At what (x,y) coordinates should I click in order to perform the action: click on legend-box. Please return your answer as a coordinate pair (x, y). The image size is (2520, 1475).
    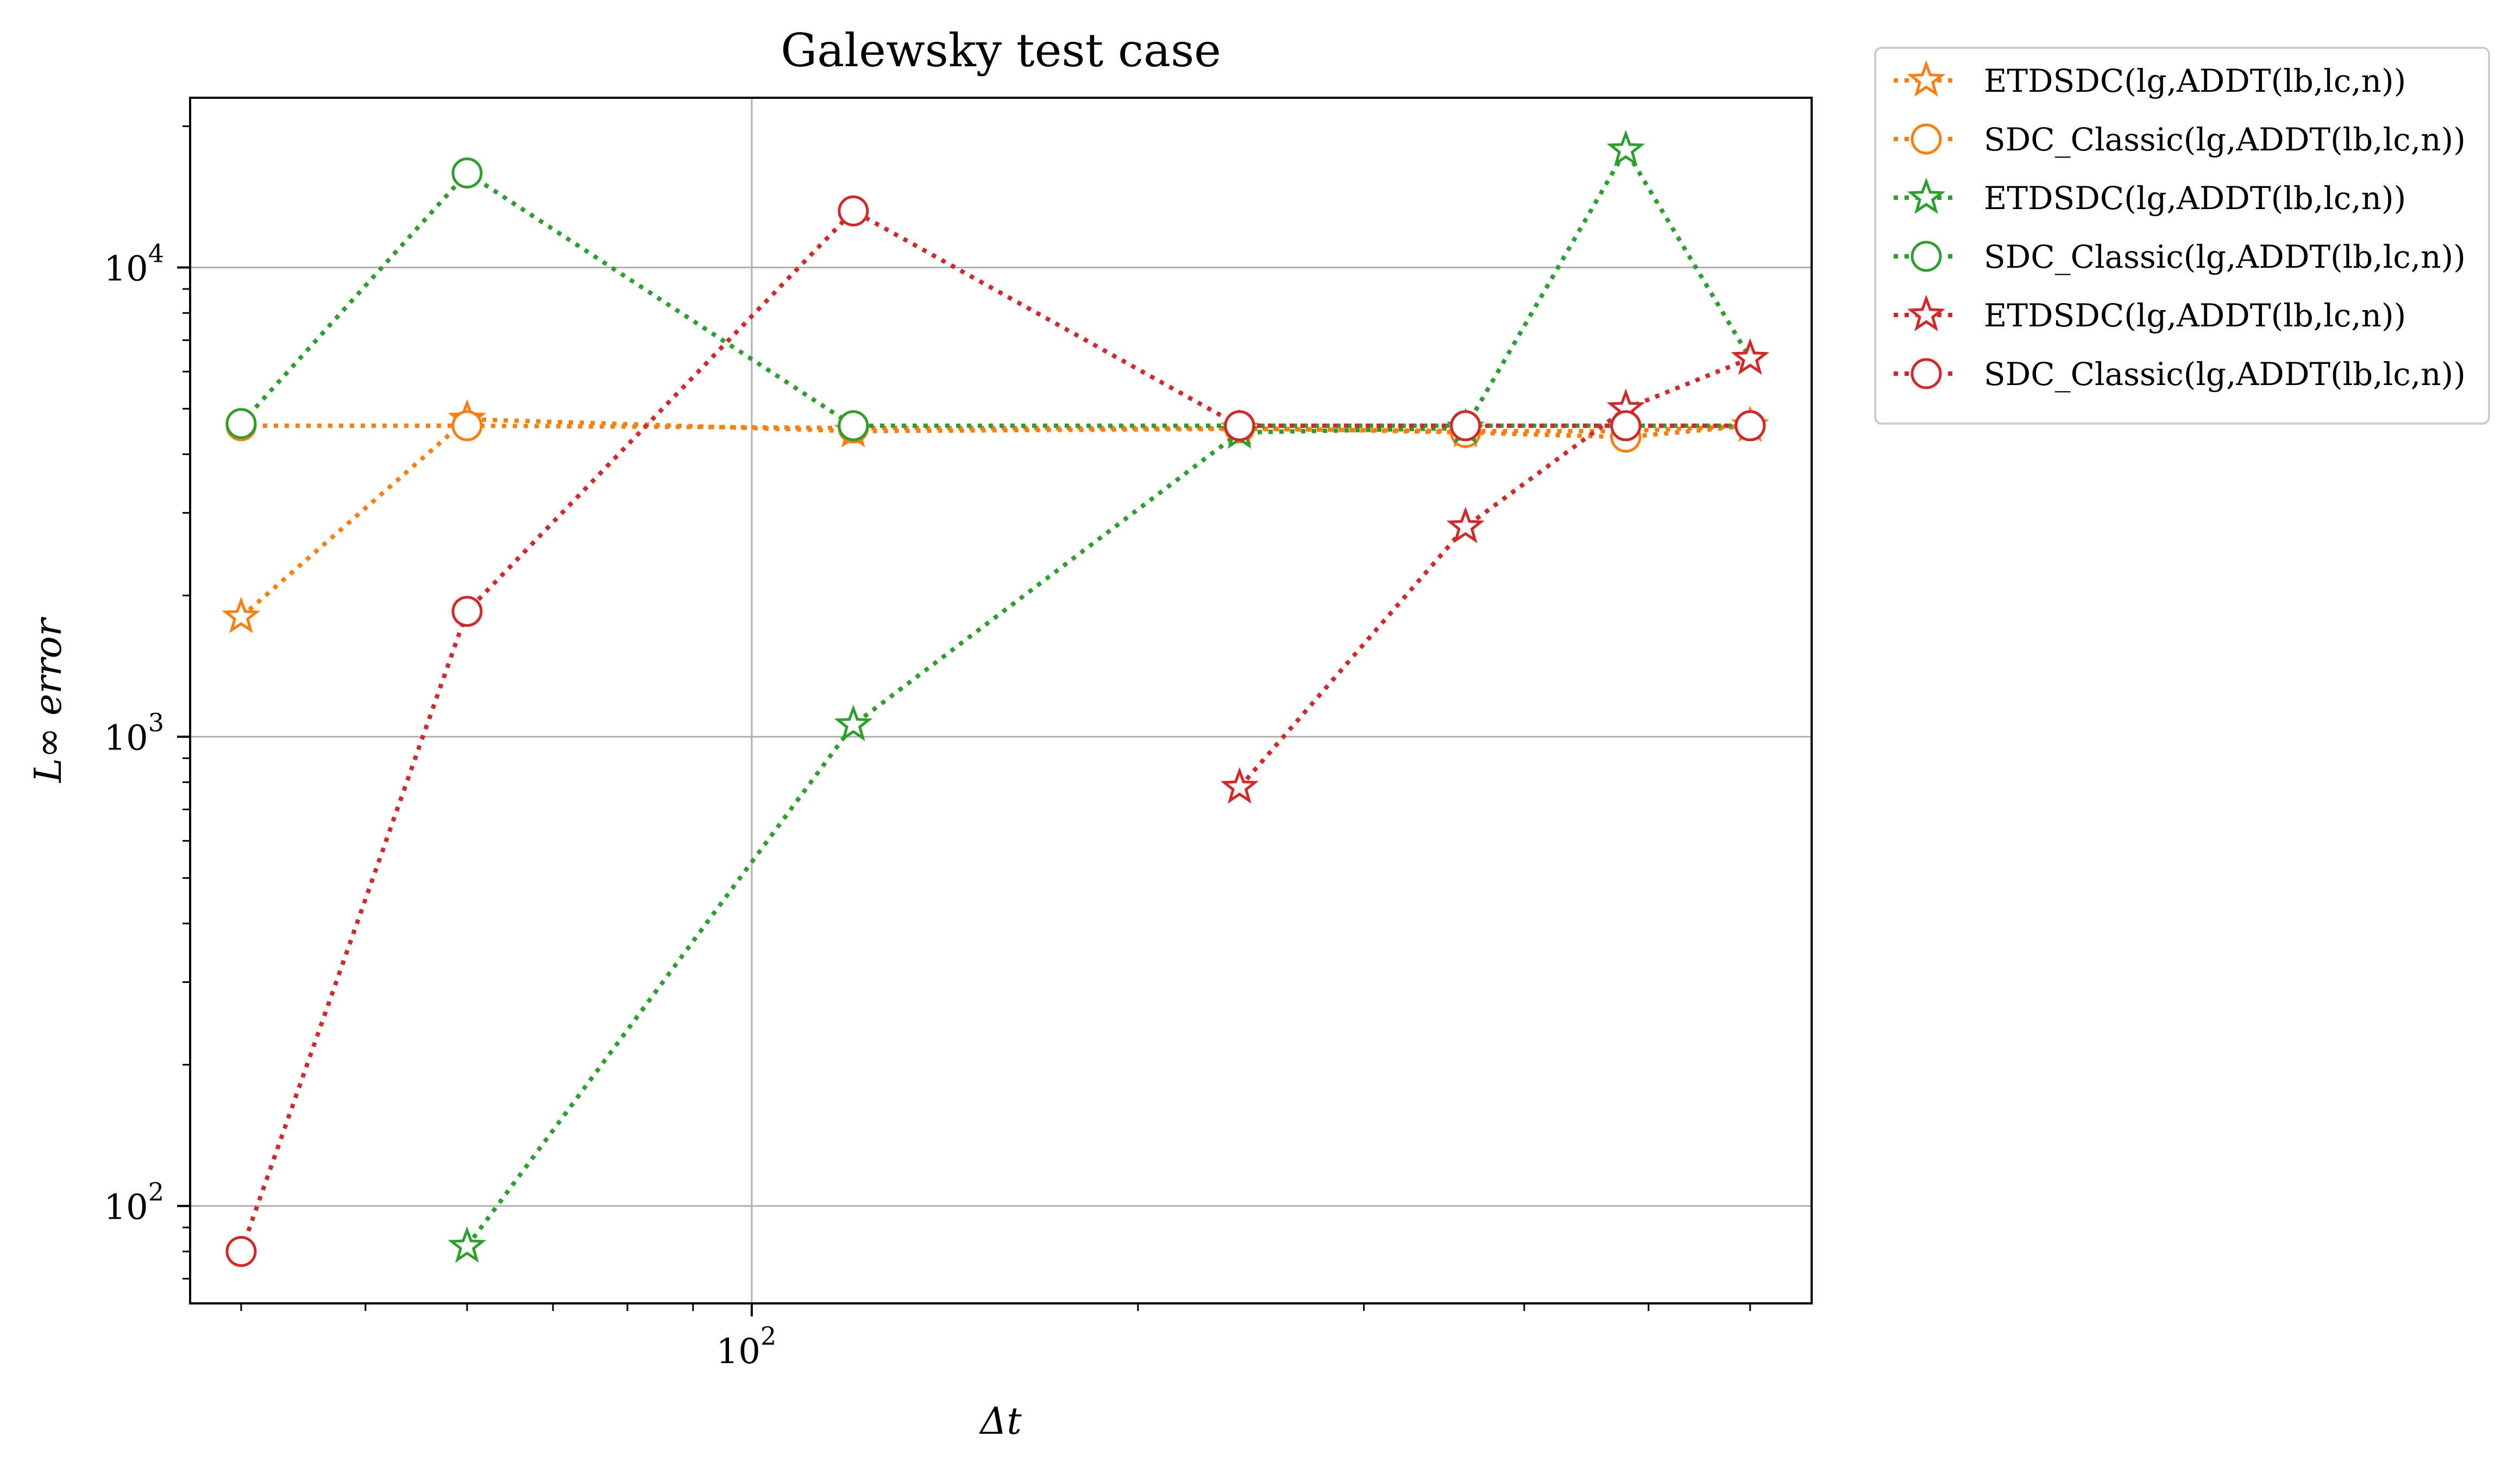
    Looking at the image, I should click on (2182, 236).